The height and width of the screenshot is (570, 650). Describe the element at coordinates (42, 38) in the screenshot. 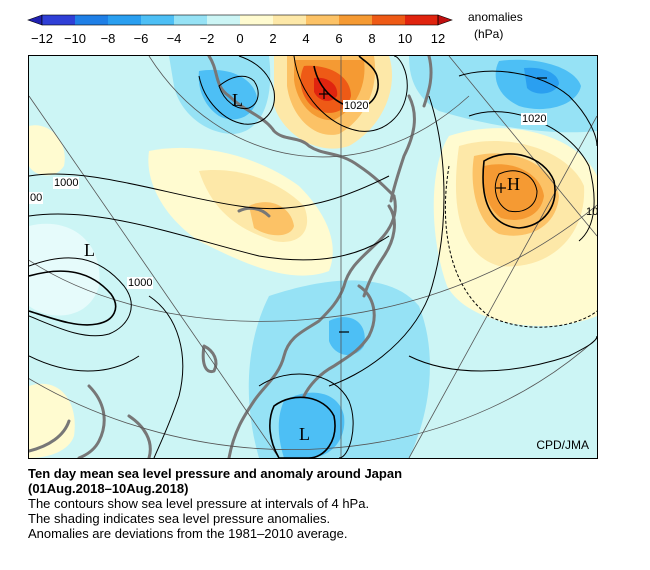

I see `colorbar-tick-label: −12` at that location.